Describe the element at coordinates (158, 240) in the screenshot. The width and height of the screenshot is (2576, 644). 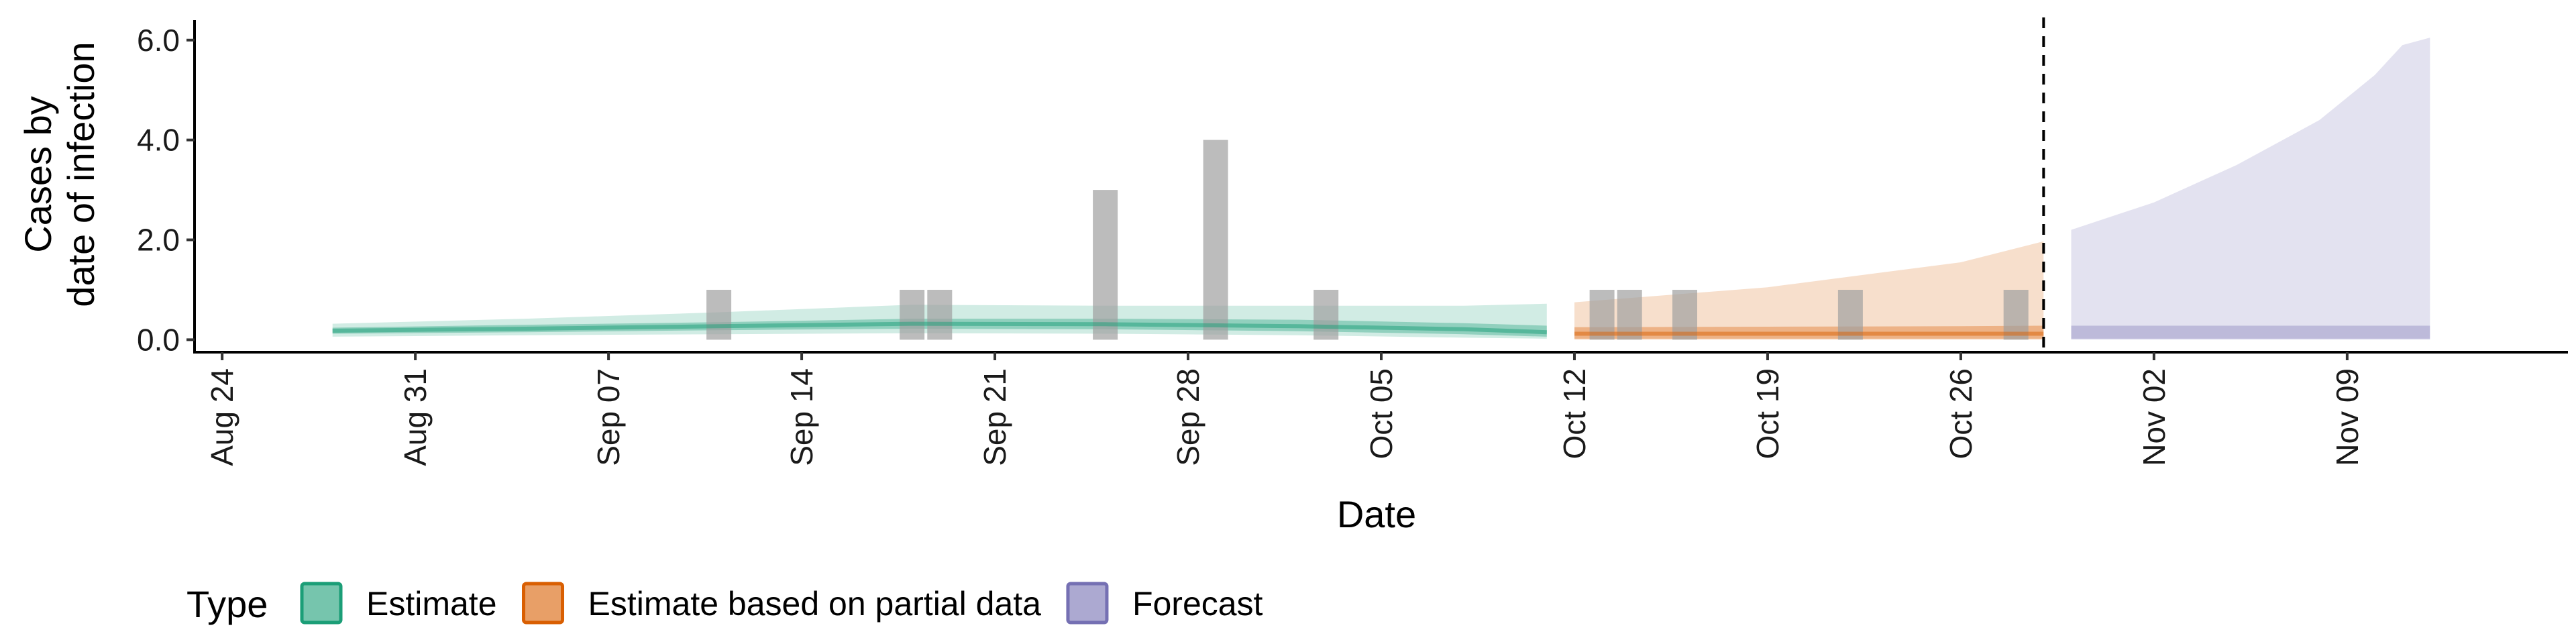
I see `y-tick-label: 2.0` at that location.